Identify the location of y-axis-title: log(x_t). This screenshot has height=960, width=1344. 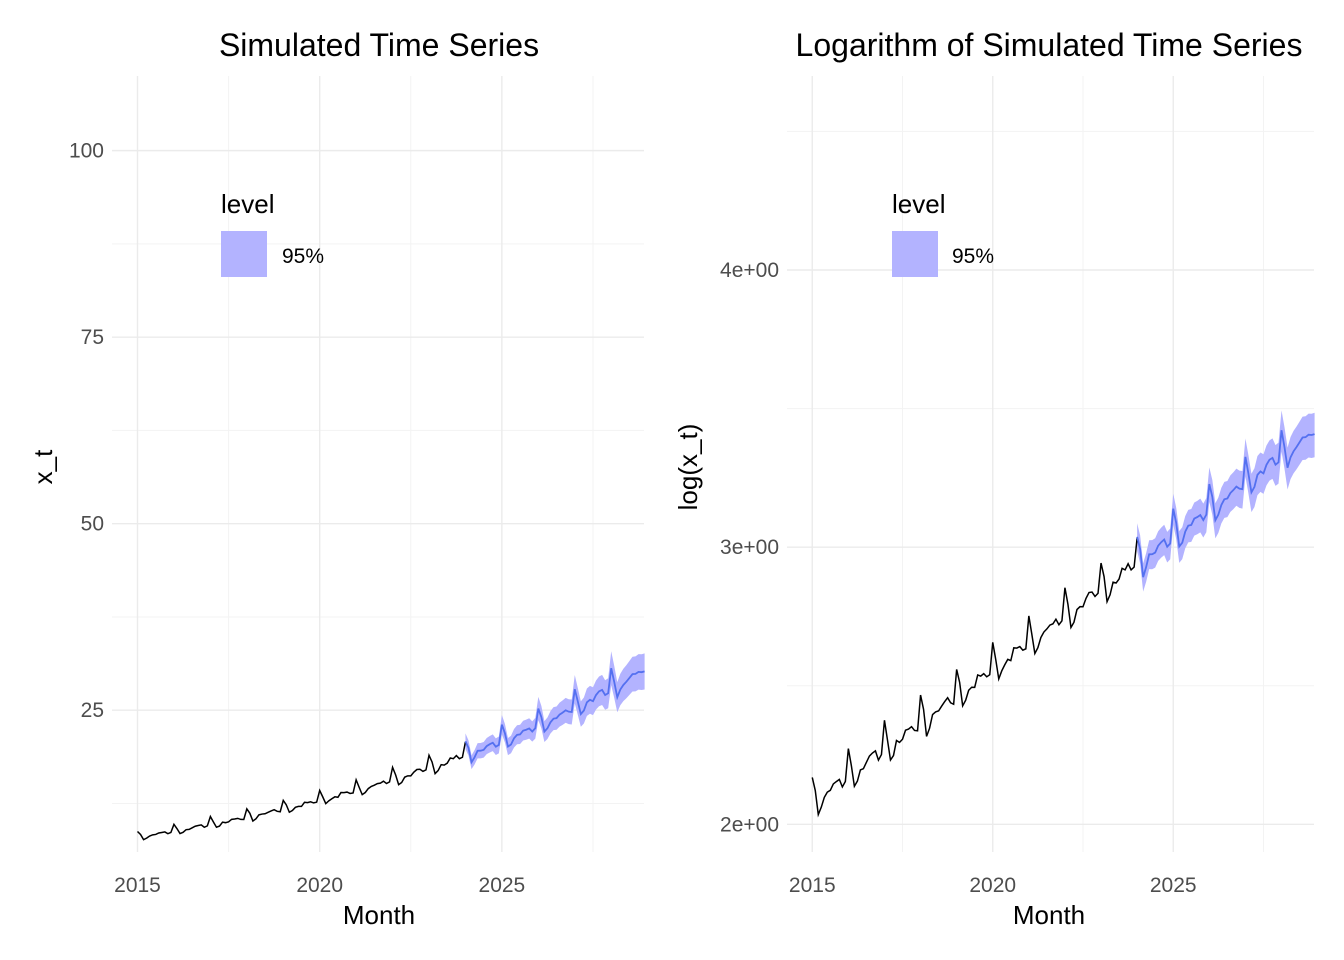
(688, 467).